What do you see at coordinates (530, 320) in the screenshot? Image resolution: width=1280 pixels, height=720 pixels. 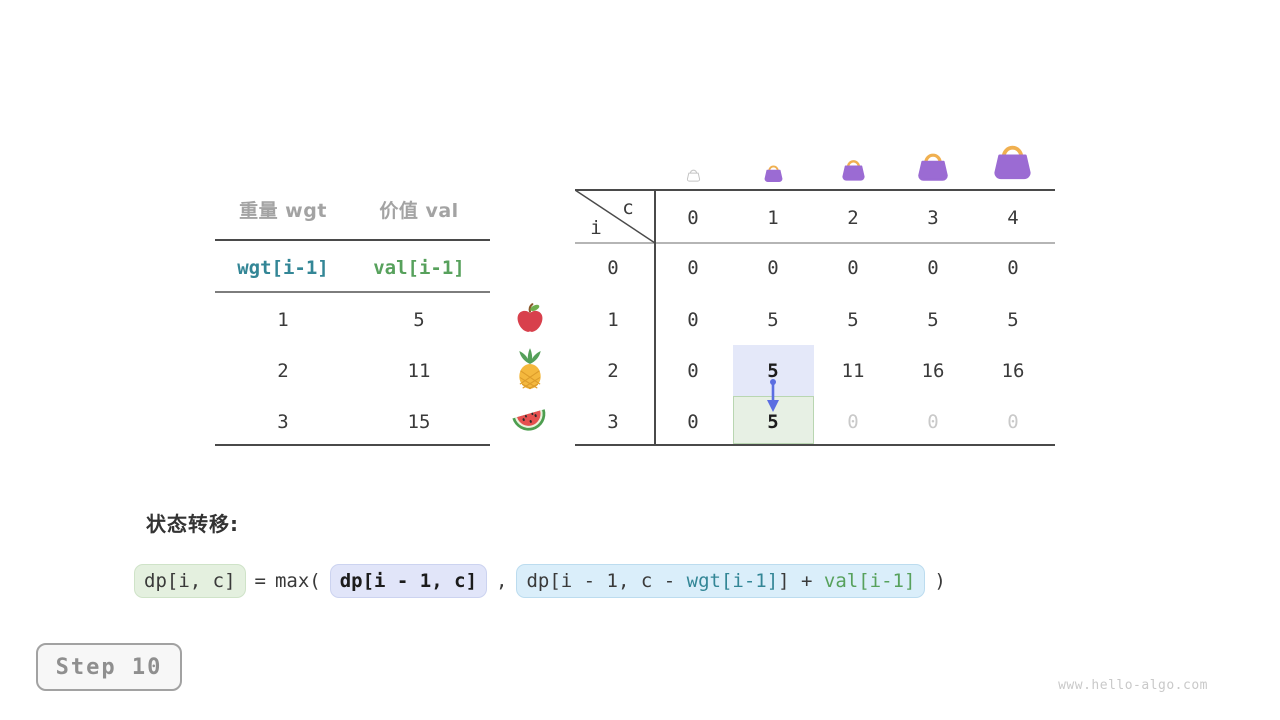 I see `apple-icon` at bounding box center [530, 320].